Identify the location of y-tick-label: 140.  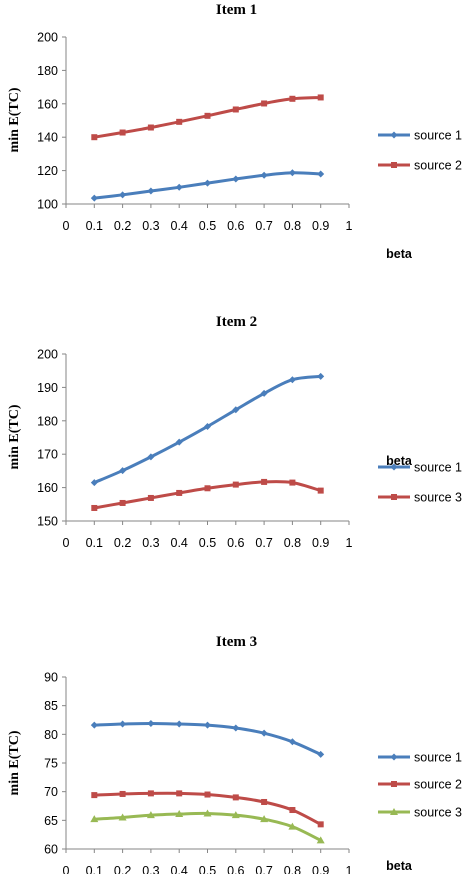
(47, 138).